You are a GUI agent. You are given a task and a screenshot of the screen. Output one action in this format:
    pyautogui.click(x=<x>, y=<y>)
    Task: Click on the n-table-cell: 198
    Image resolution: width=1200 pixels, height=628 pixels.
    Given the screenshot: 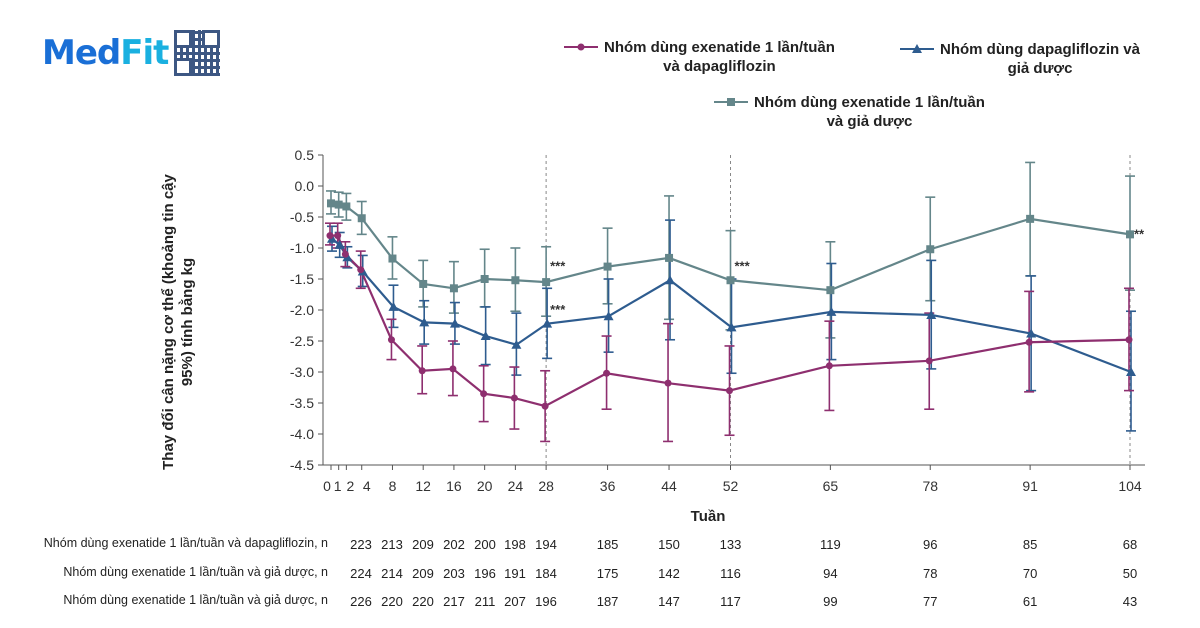 What is the action you would take?
    pyautogui.click(x=515, y=544)
    